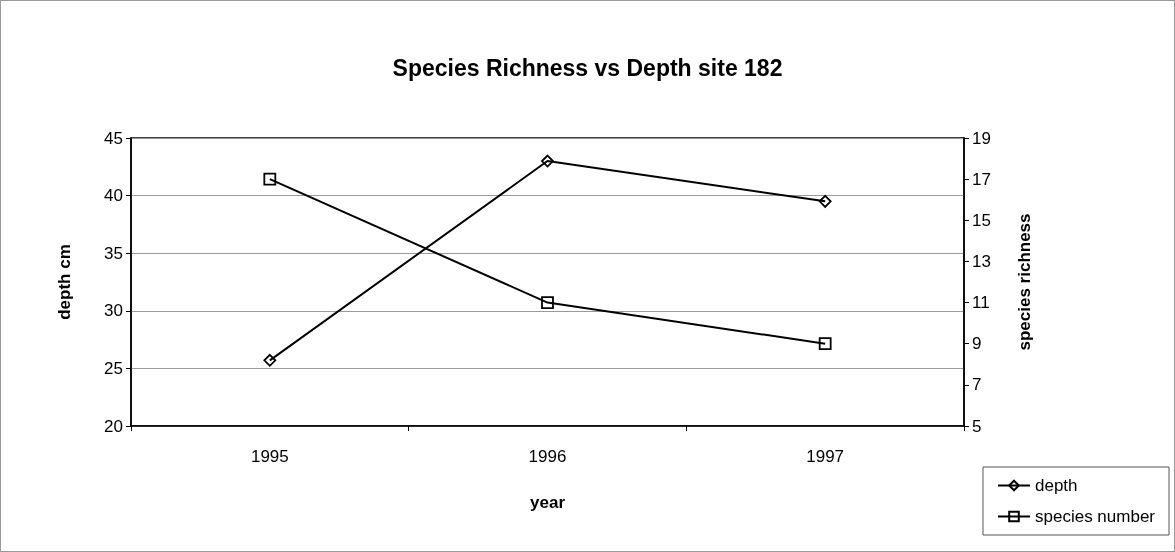 This screenshot has width=1175, height=552. I want to click on y2-tick-label: 5, so click(977, 426).